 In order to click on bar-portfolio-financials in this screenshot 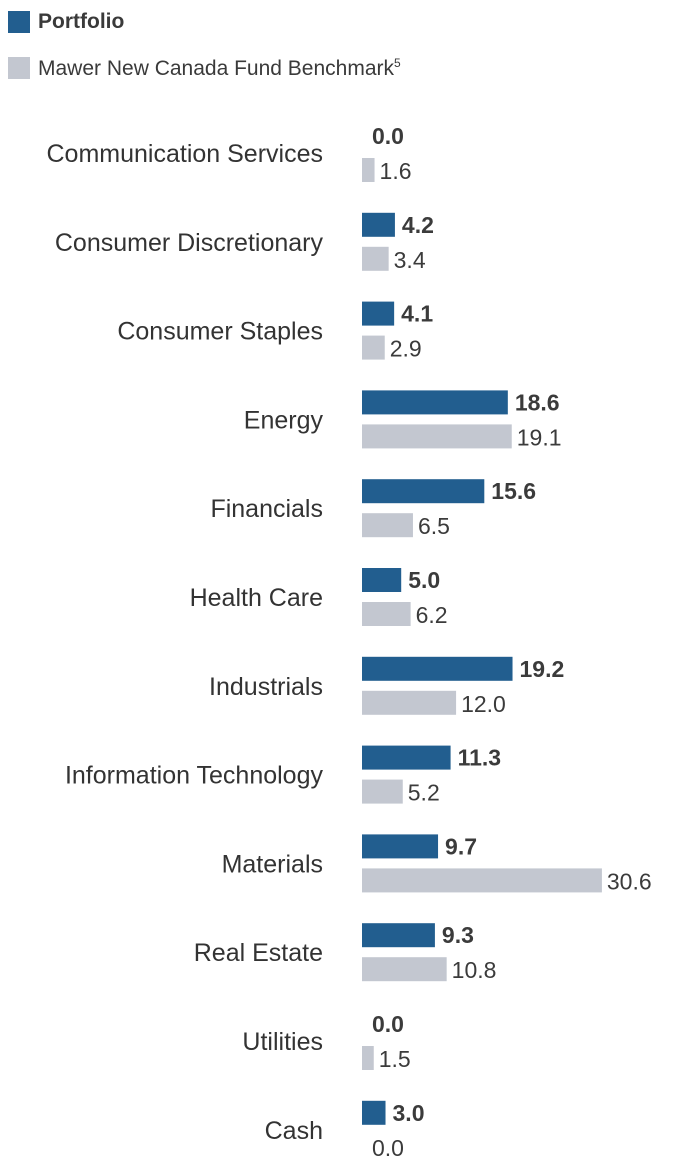, I will do `click(423, 491)`.